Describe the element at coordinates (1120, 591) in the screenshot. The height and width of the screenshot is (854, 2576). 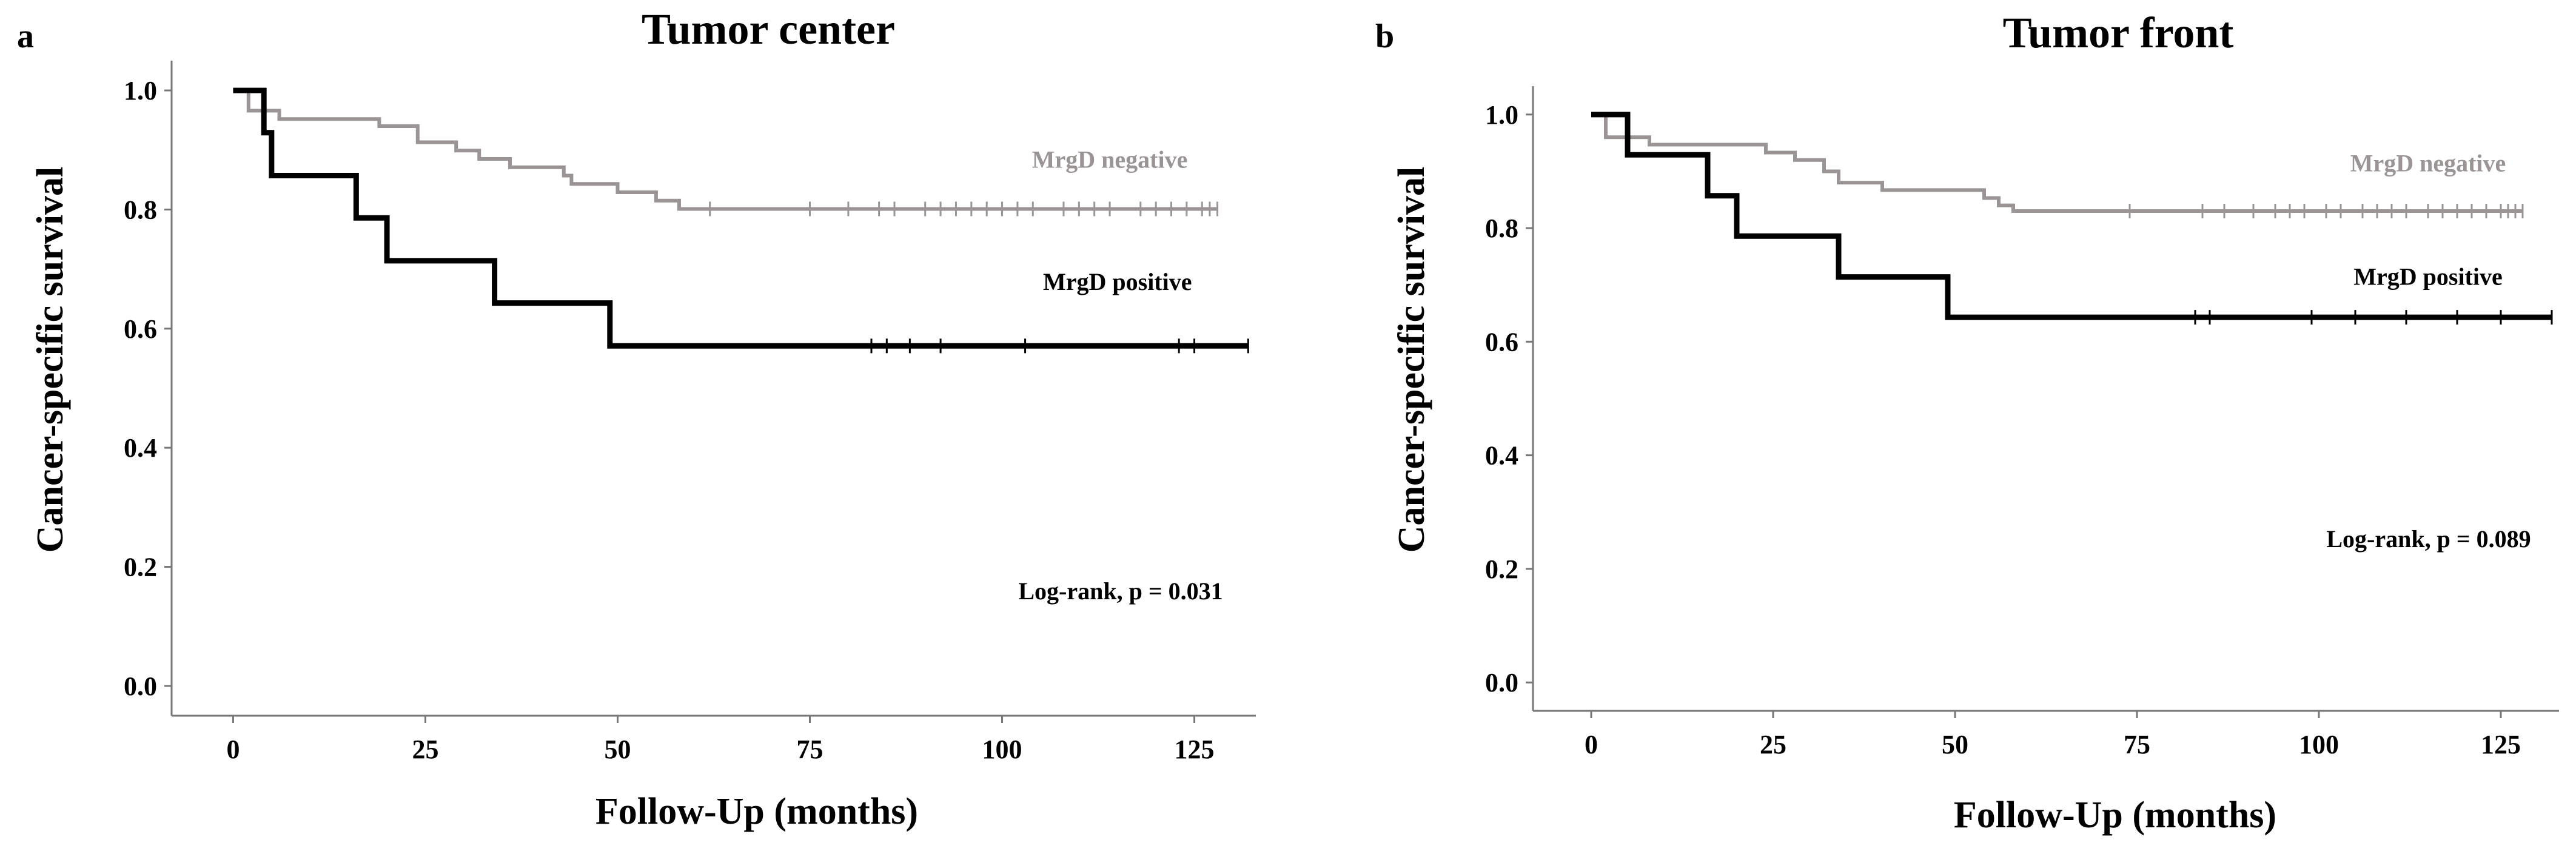
I see `log-rank-annotation: Log-rank, p = 0.031` at that location.